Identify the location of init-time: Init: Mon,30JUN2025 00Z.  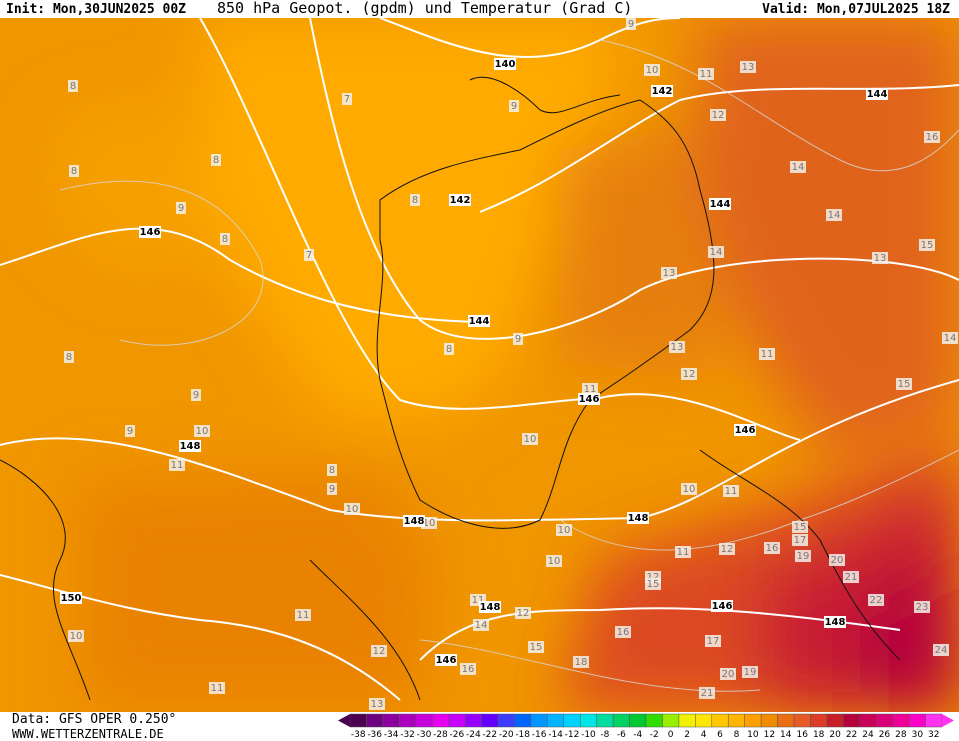
(96, 9).